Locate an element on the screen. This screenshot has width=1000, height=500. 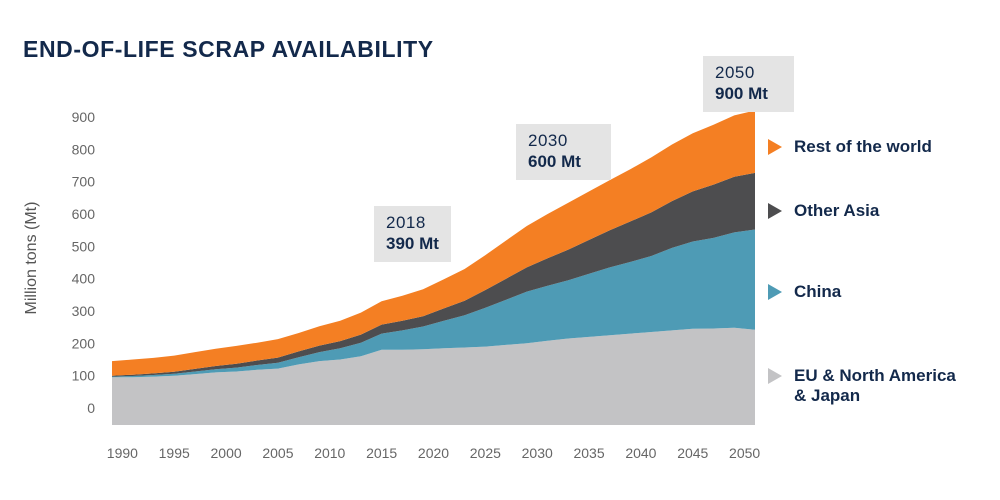
x-tick-label: 2045 is located at coordinates (692, 453).